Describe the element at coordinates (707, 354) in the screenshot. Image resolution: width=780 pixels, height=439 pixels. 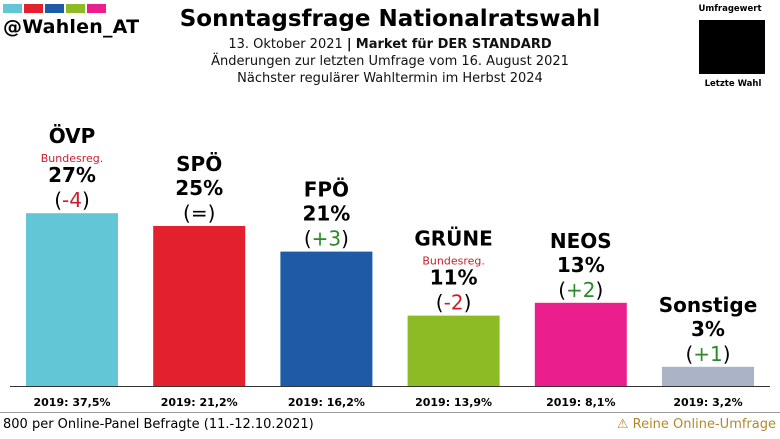
I see `change-label-6: (+1)` at that location.